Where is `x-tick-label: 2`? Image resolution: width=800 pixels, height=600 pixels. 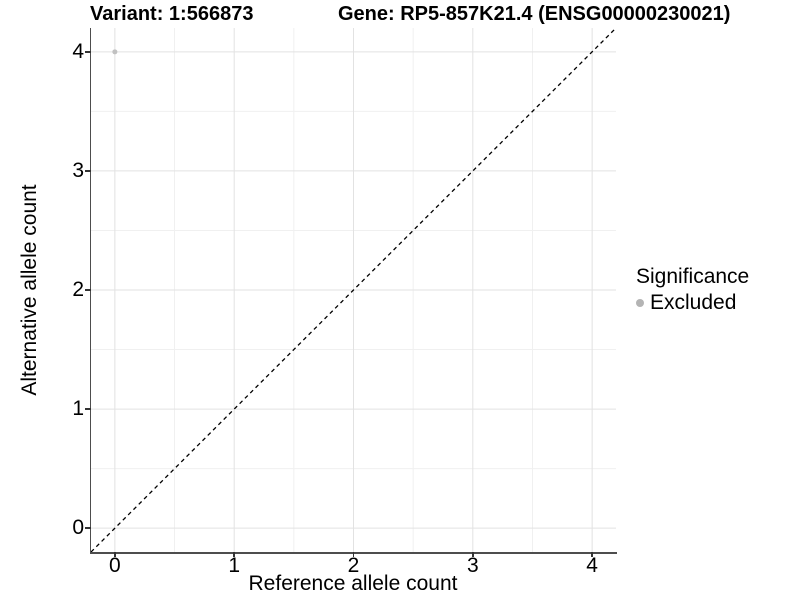
x-tick-label: 2 is located at coordinates (353, 565).